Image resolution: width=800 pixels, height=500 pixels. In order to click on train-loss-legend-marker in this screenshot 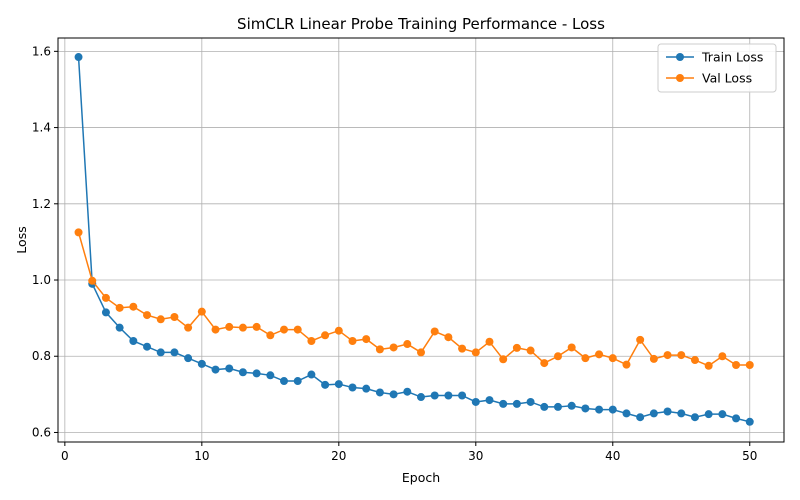, I will do `click(680, 57)`.